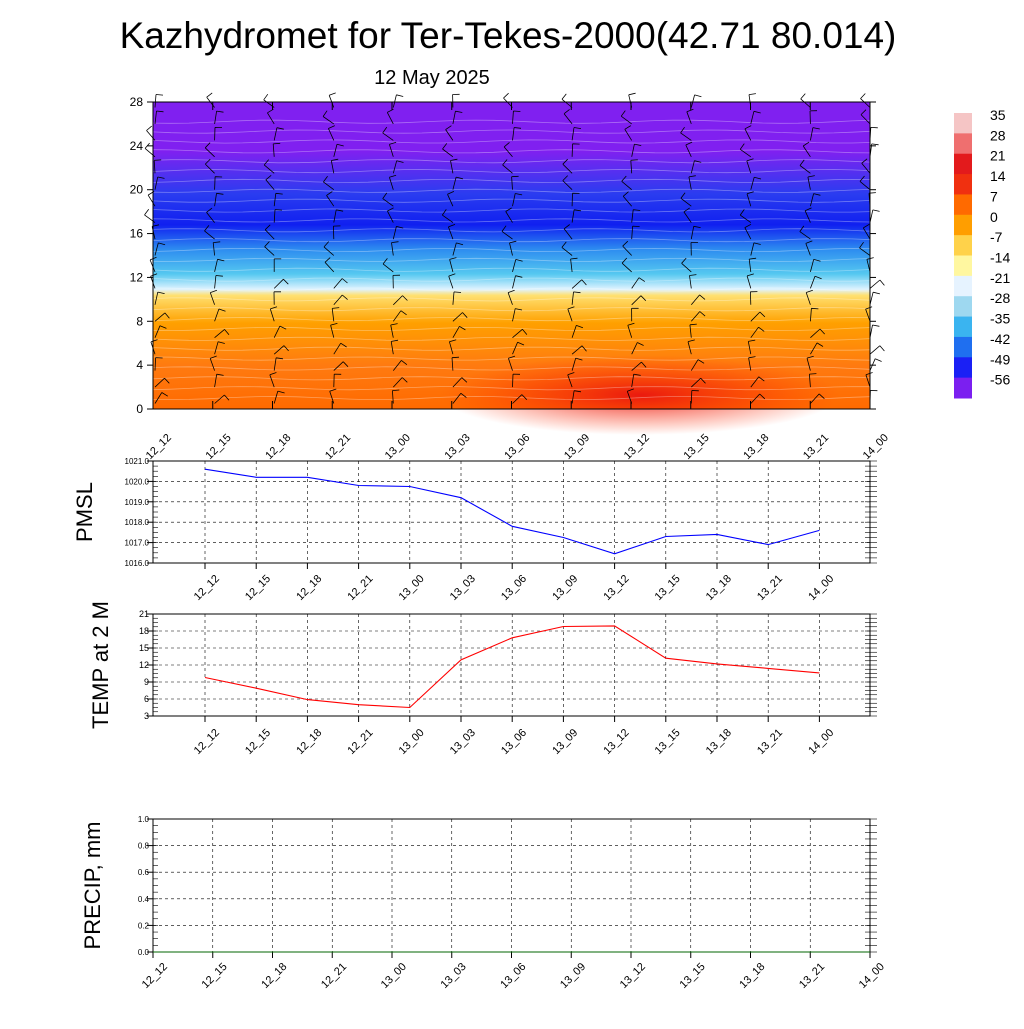 This screenshot has height=1029, width=1024. What do you see at coordinates (137, 234) in the screenshot?
I see `y-tick-label: 16` at bounding box center [137, 234].